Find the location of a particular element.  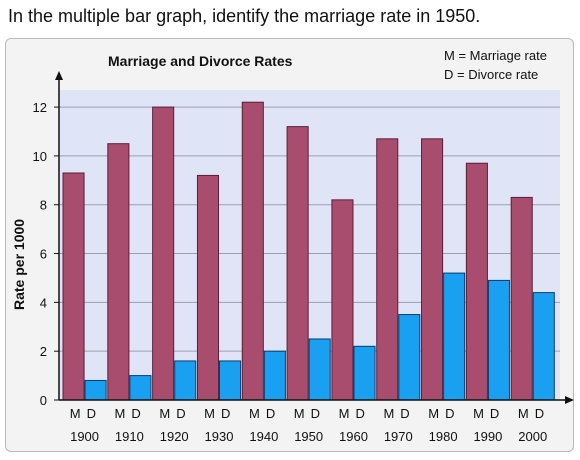

y-axis-label: Rate per 1000 is located at coordinates (19, 264).